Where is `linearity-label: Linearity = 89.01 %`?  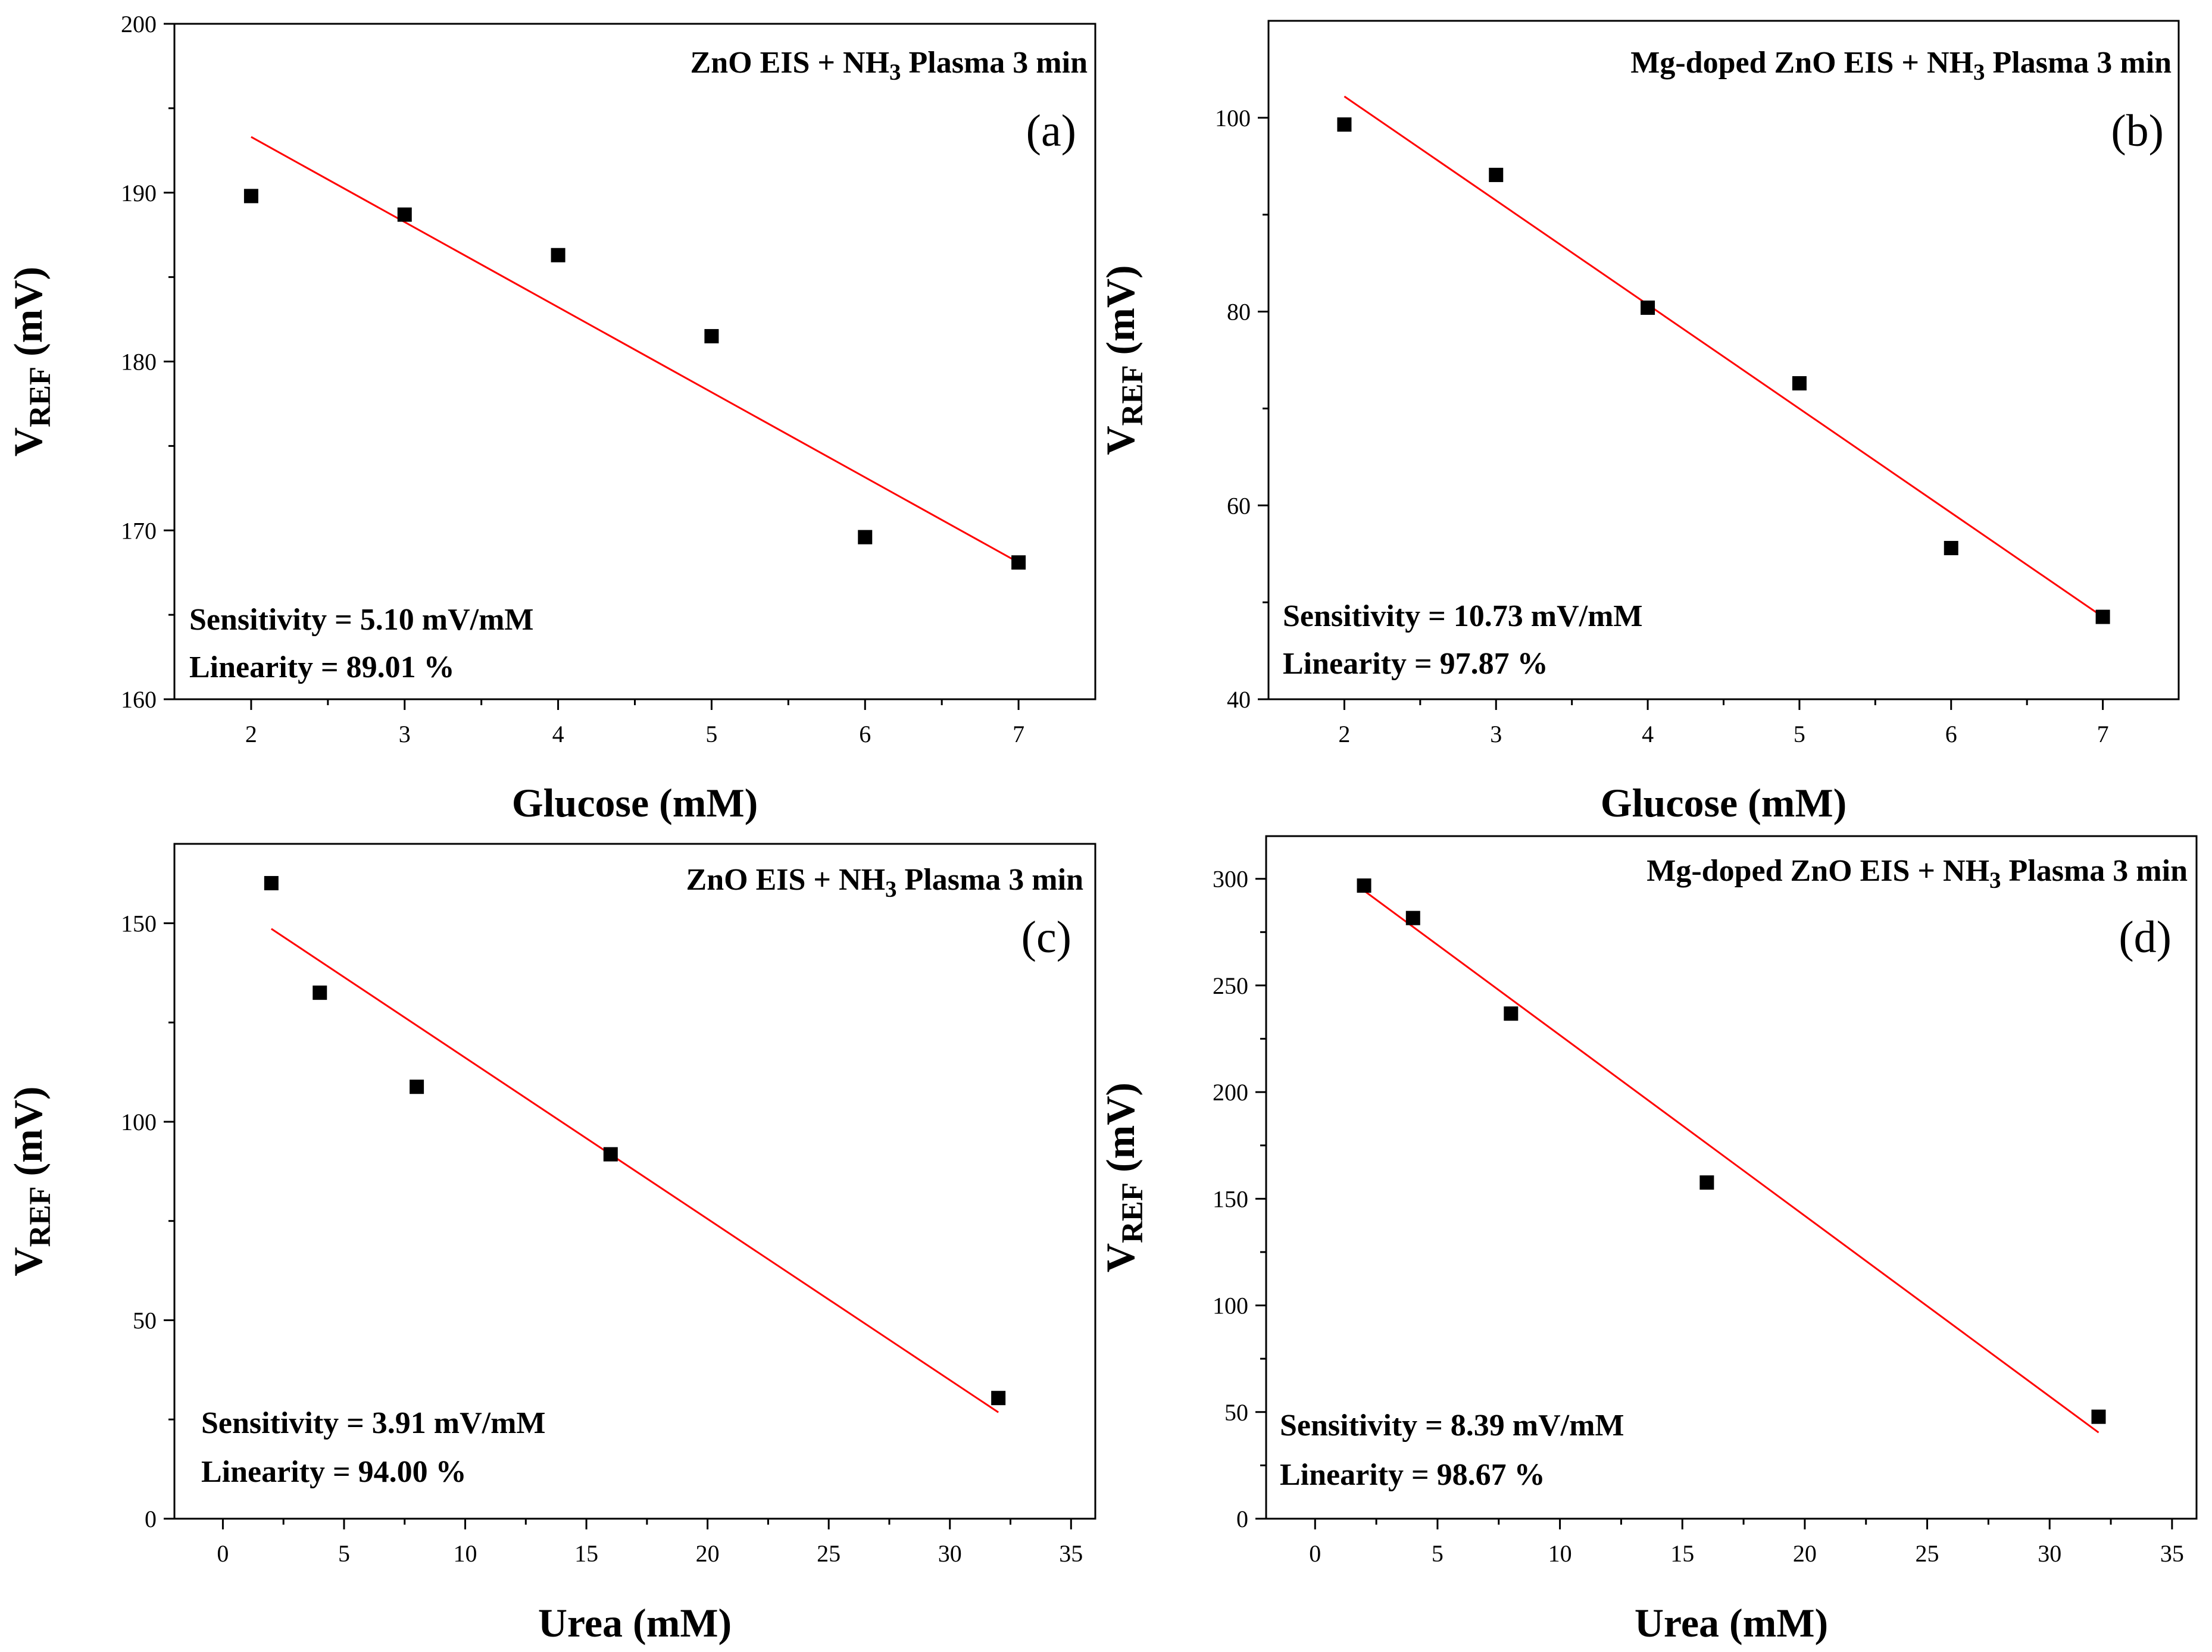
linearity-label: Linearity = 89.01 % is located at coordinates (322, 667).